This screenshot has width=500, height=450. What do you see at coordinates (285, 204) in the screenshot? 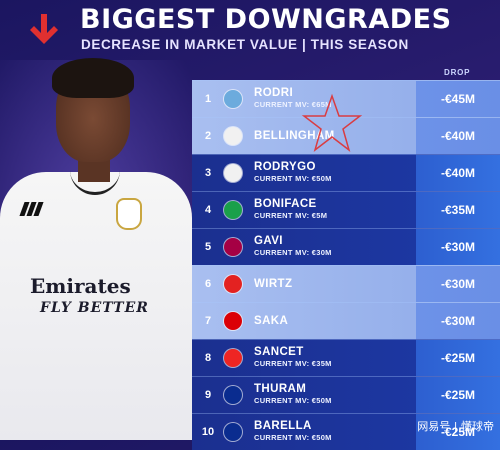
I see `player-name: BONIFACE` at bounding box center [285, 204].